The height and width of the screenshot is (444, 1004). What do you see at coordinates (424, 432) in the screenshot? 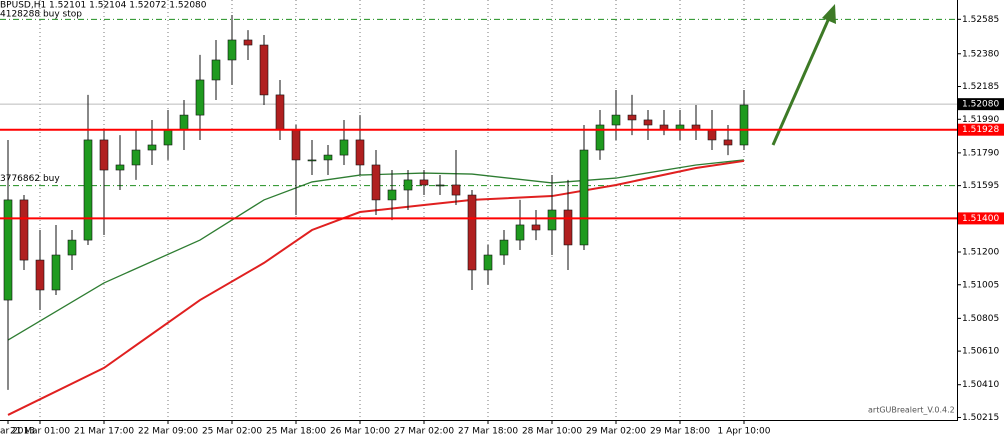
I see `x-tick-label: 27 Mar 02:00` at bounding box center [424, 432].